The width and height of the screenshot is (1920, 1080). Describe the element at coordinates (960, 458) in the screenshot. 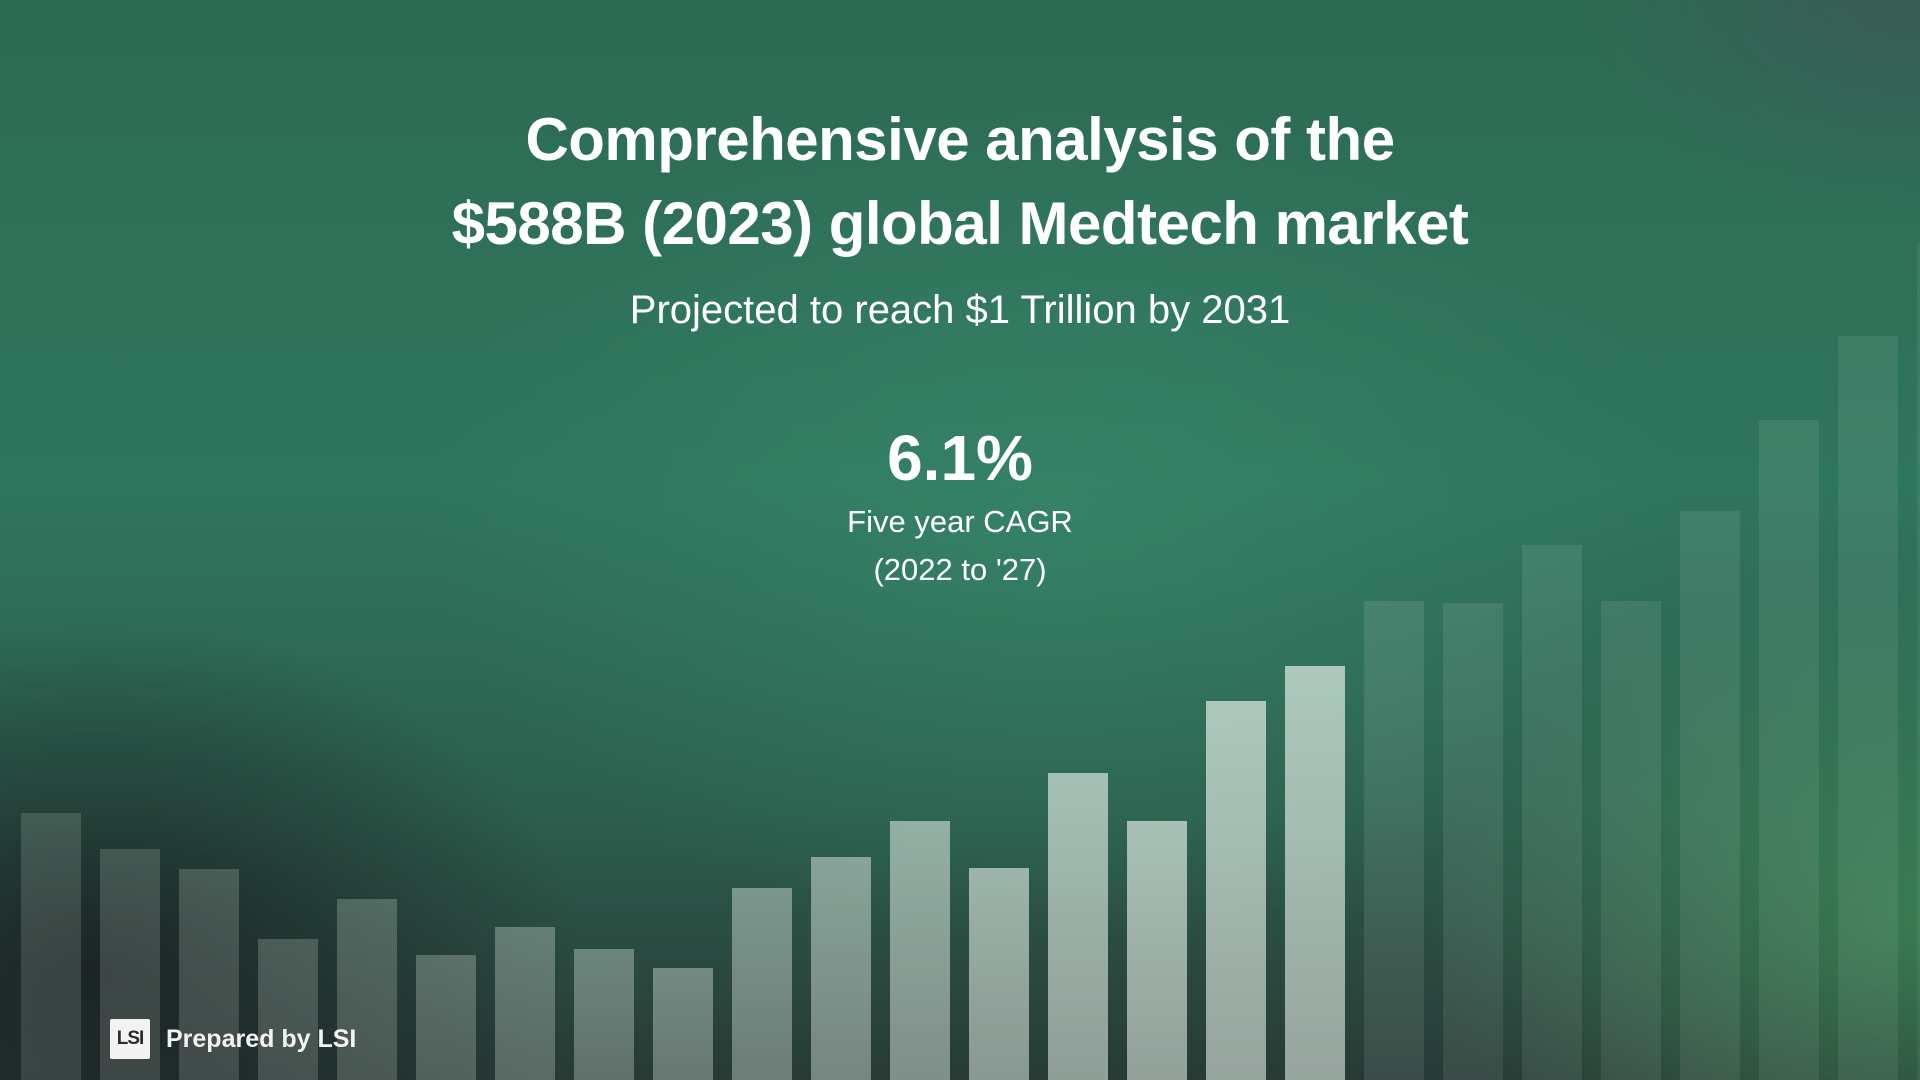

I see `cagr-value: 6.1%` at that location.